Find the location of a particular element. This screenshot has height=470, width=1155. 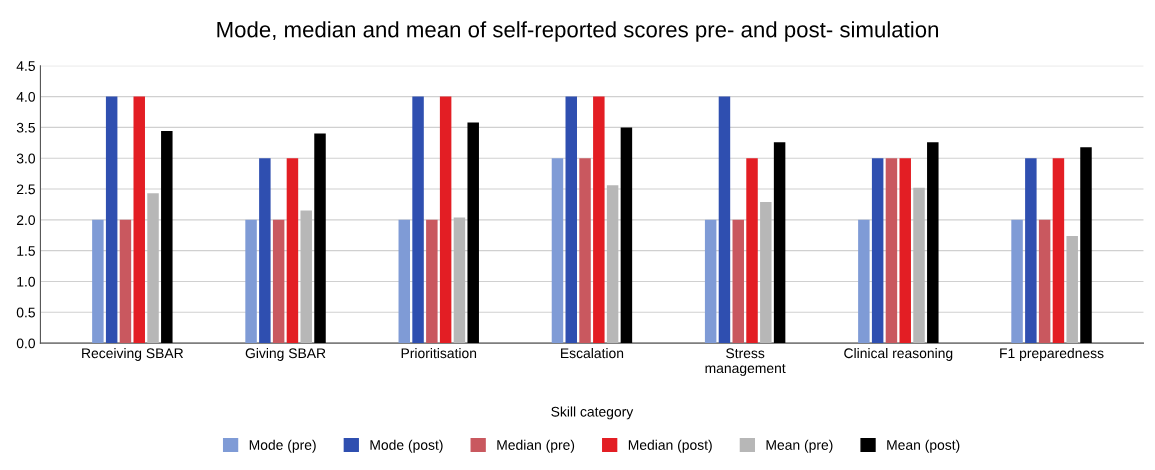

y-tick-label: 3.5 is located at coordinates (25, 127).